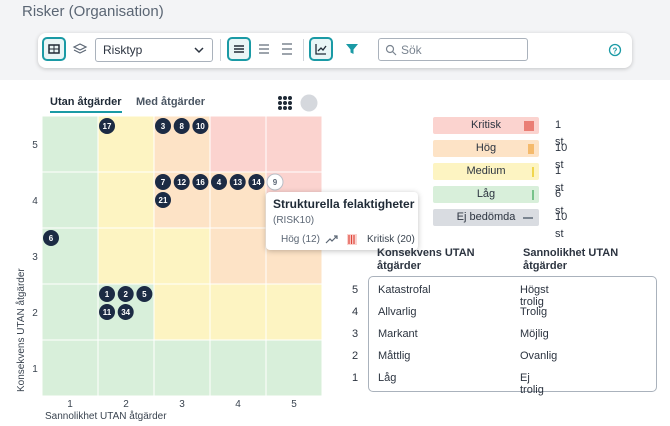  I want to click on legend-label: Ej bedömda, so click(486, 217).